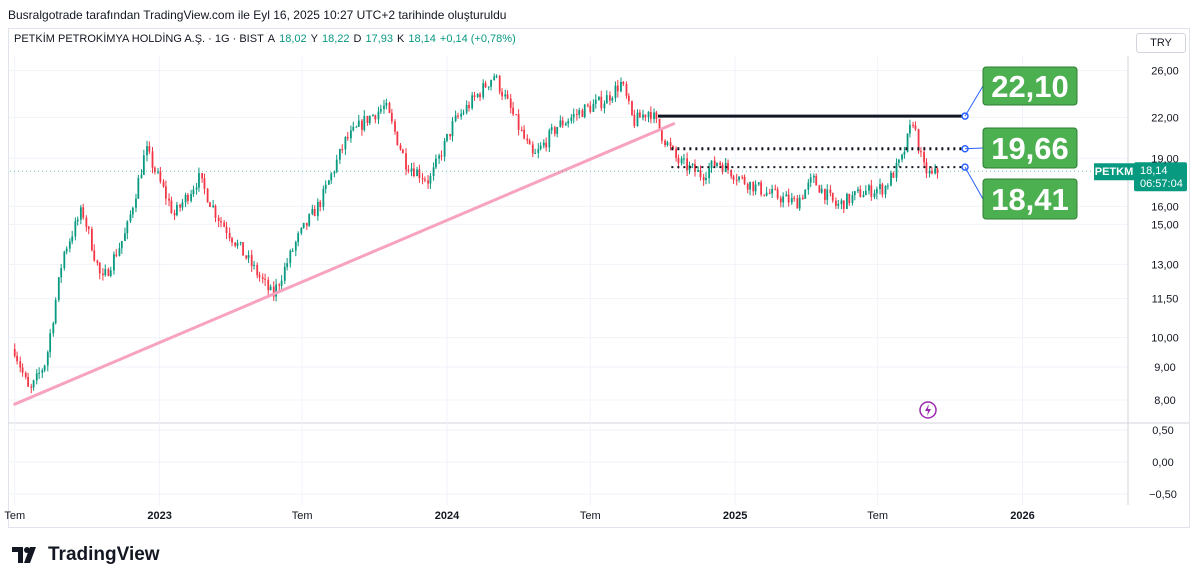 This screenshot has height=581, width=1200. I want to click on price-tag-countdown: 06:57:04, so click(1161, 184).